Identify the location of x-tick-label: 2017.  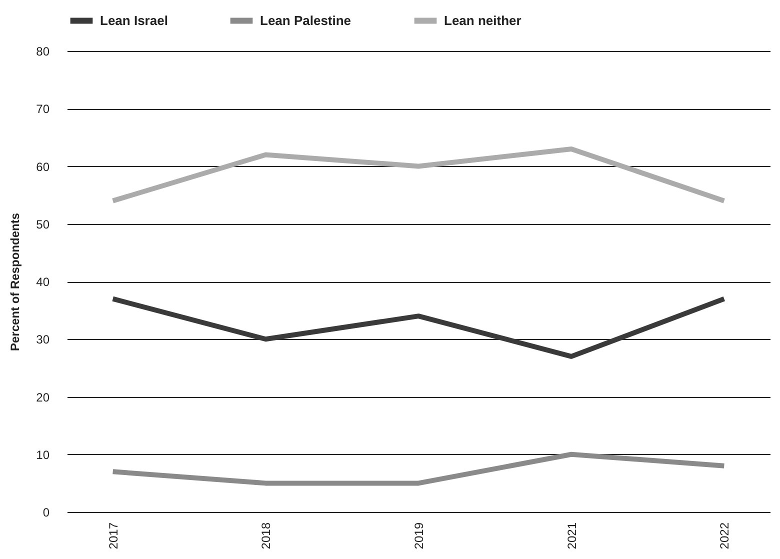
(113, 536).